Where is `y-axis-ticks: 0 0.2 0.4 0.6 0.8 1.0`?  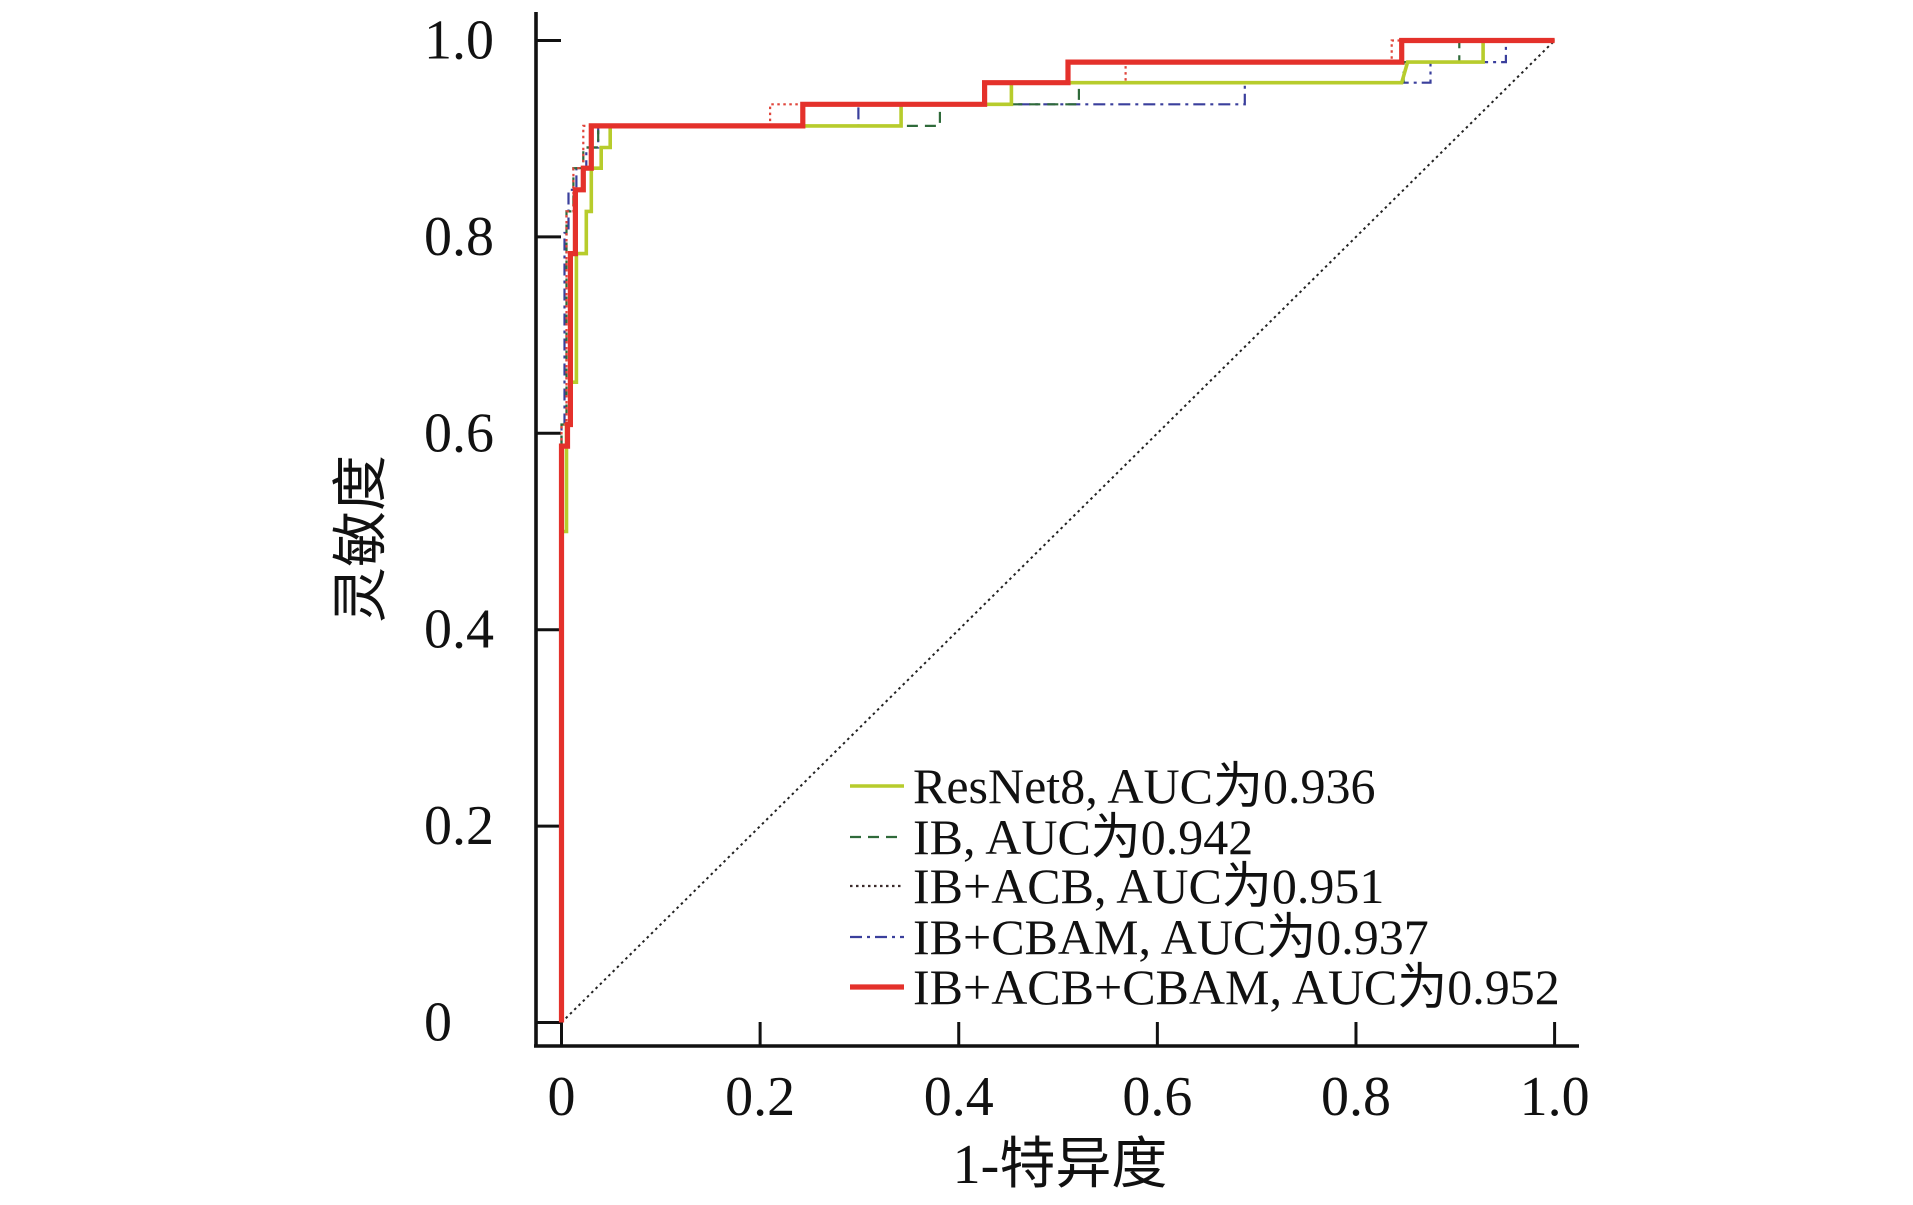 y-axis-ticks: 0 0.2 0.4 0.6 0.8 1.0 is located at coordinates (492, 532).